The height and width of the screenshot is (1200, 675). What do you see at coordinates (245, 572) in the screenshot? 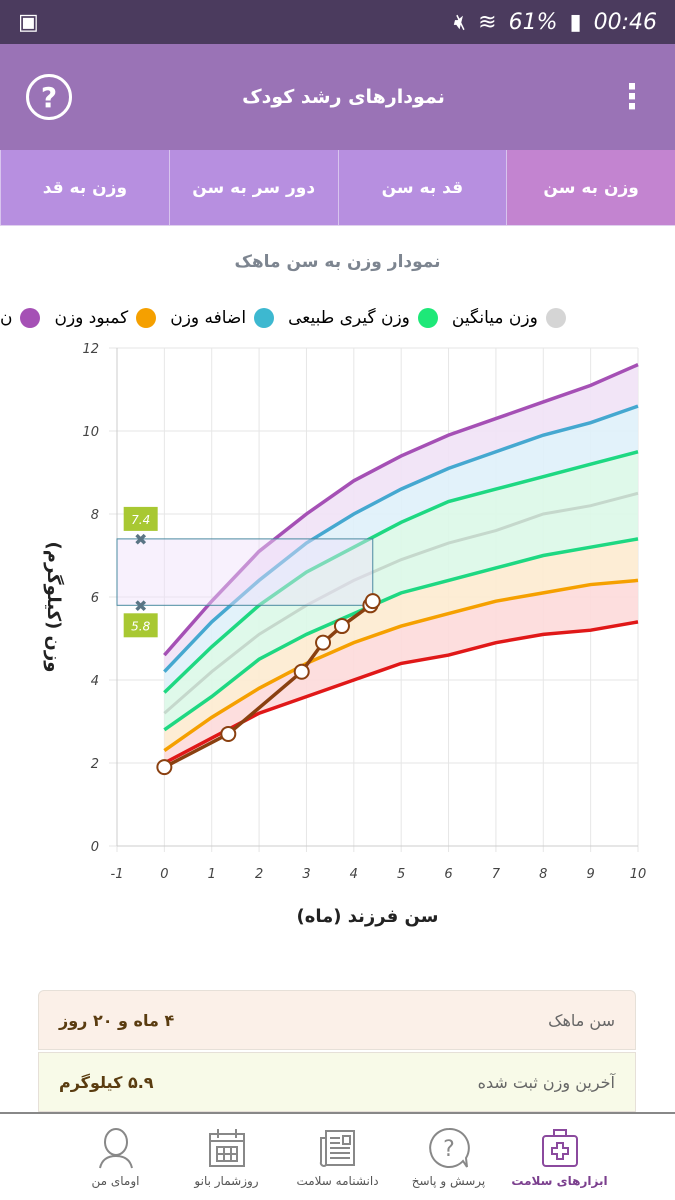
I see `target-range-box` at bounding box center [245, 572].